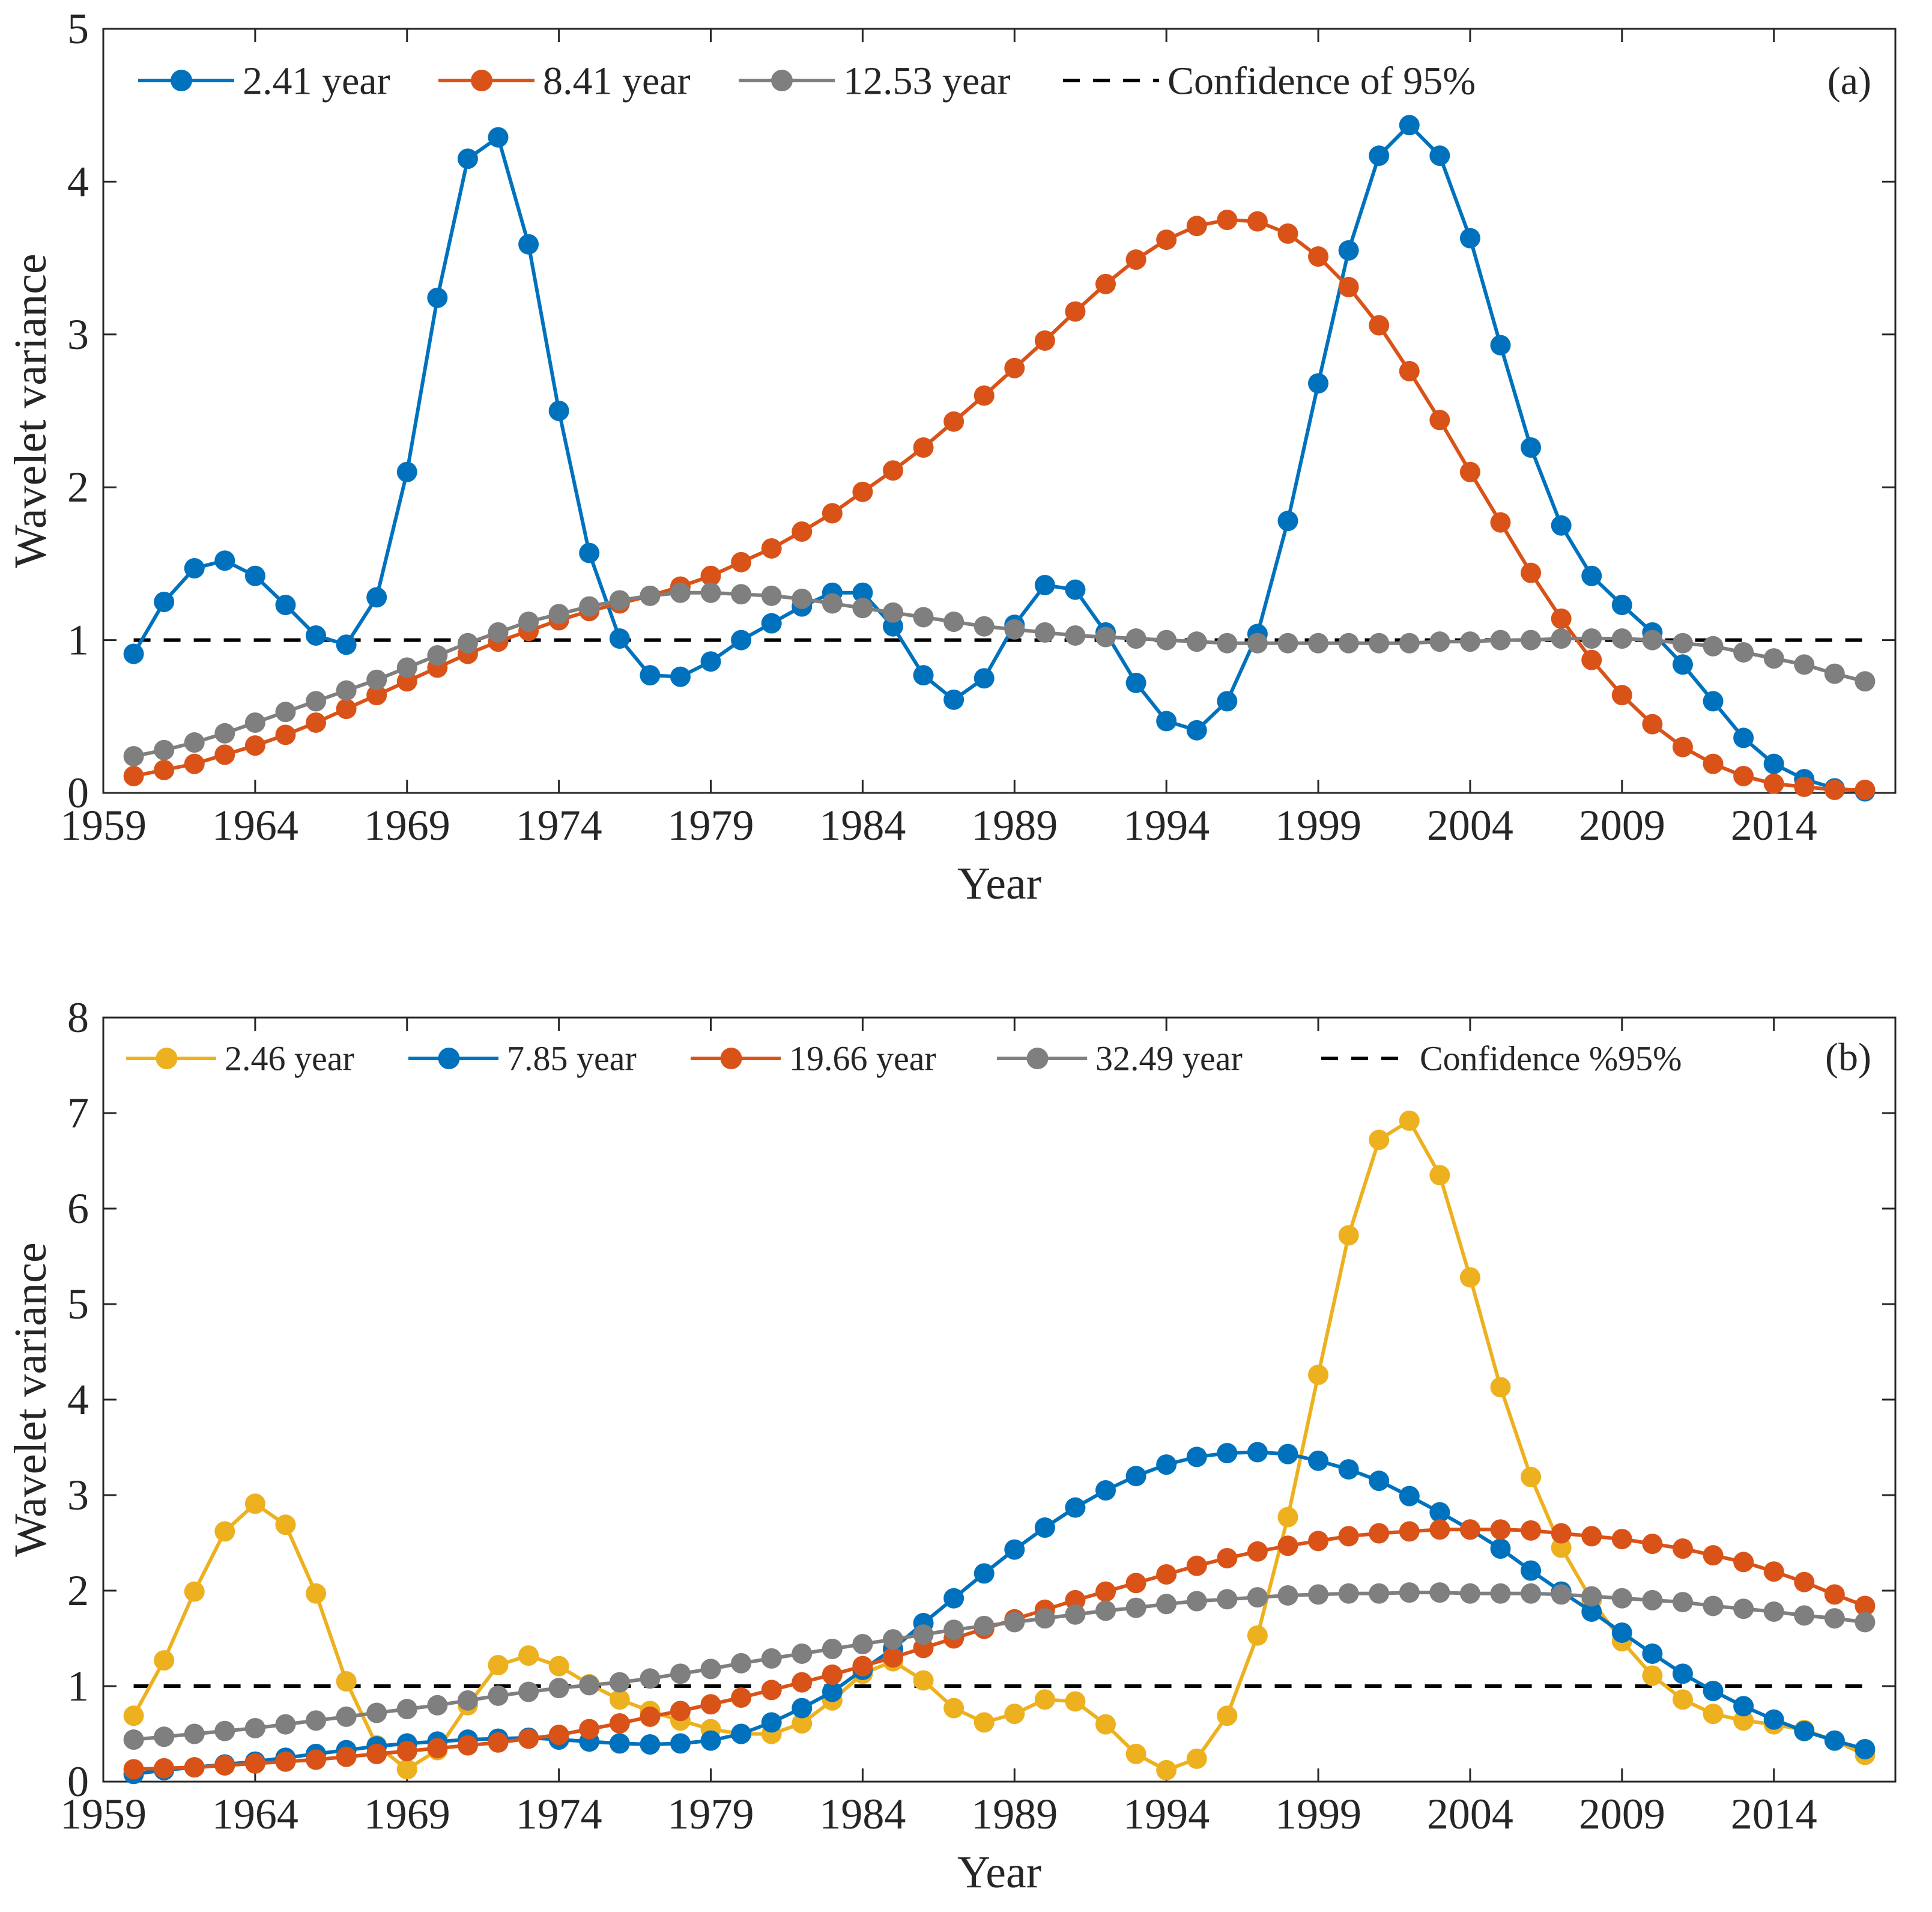 This screenshot has width=1932, height=1912. Describe the element at coordinates (78, 1018) in the screenshot. I see `y-tick-label: 8` at that location.